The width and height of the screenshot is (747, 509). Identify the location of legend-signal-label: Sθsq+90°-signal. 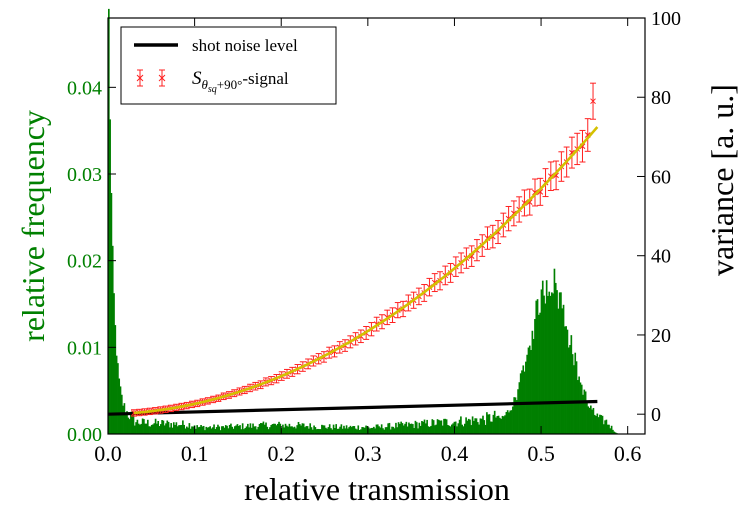
(240, 81).